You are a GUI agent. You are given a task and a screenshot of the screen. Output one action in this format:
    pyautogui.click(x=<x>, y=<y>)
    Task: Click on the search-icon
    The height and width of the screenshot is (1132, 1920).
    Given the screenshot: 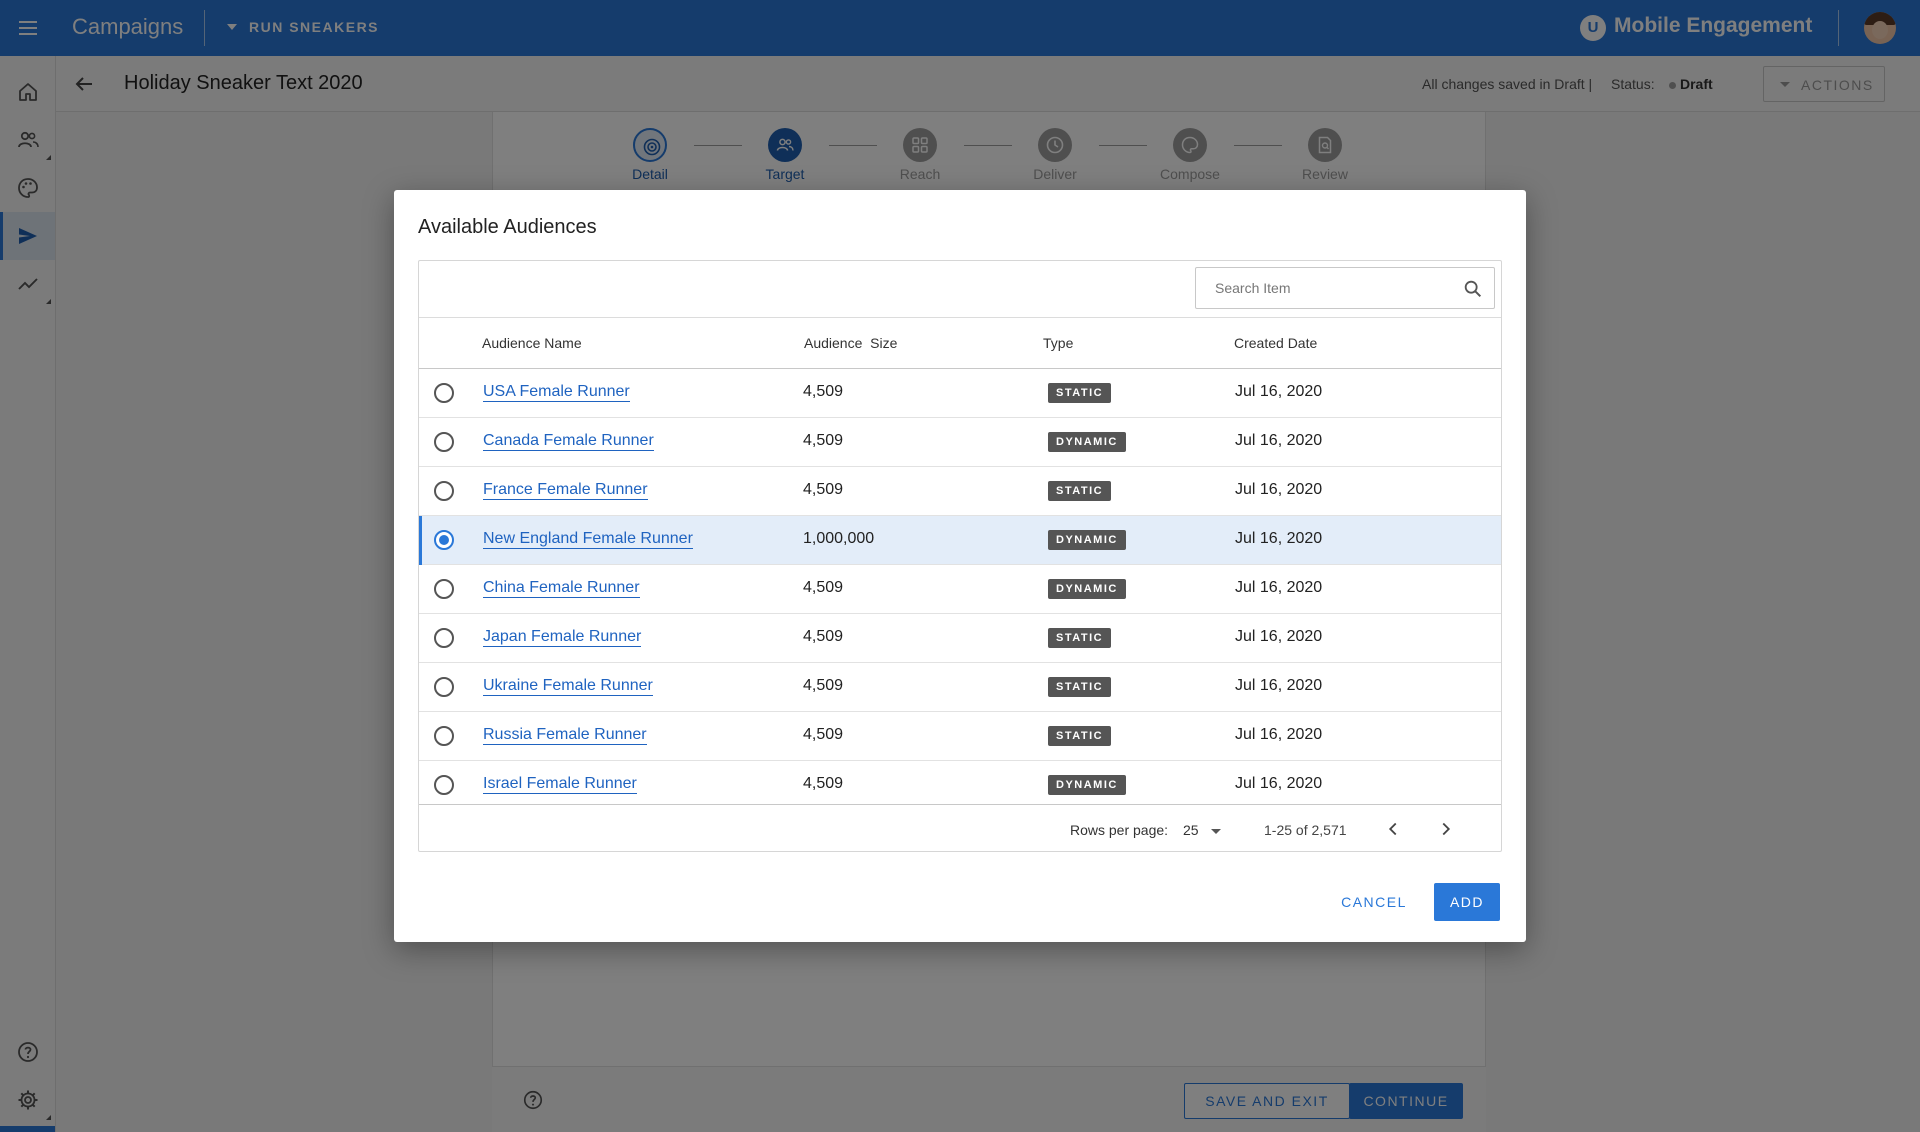 What is the action you would take?
    pyautogui.click(x=1473, y=289)
    